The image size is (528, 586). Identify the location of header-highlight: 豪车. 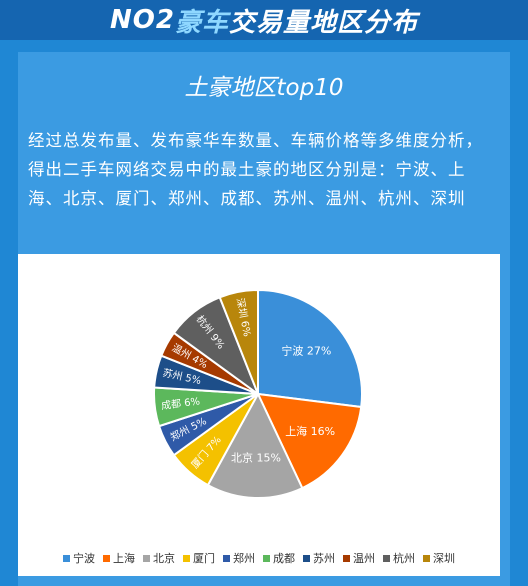
(201, 22).